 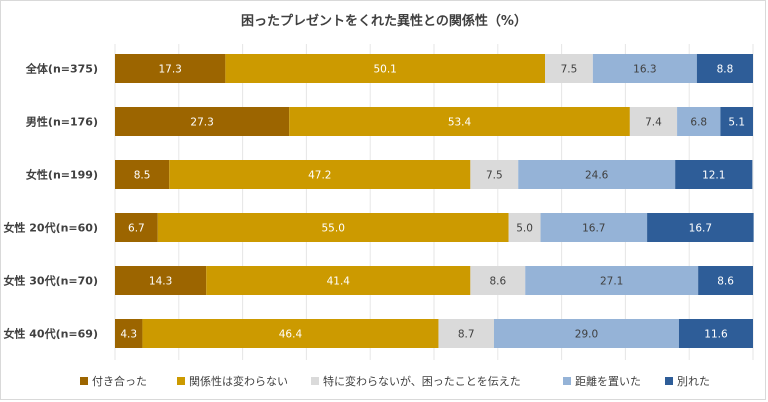 I want to click on data-label: 53.4, so click(x=460, y=123).